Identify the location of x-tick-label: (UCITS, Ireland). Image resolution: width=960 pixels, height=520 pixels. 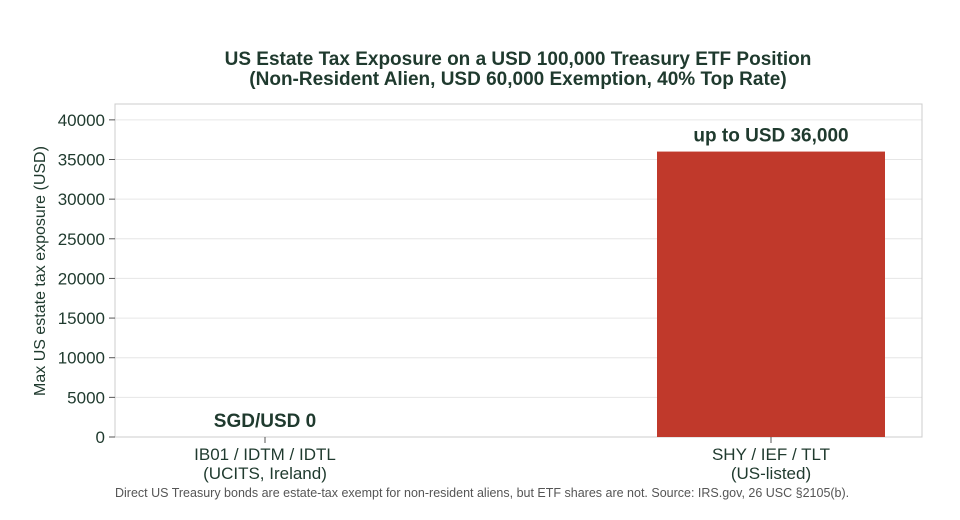
(265, 473).